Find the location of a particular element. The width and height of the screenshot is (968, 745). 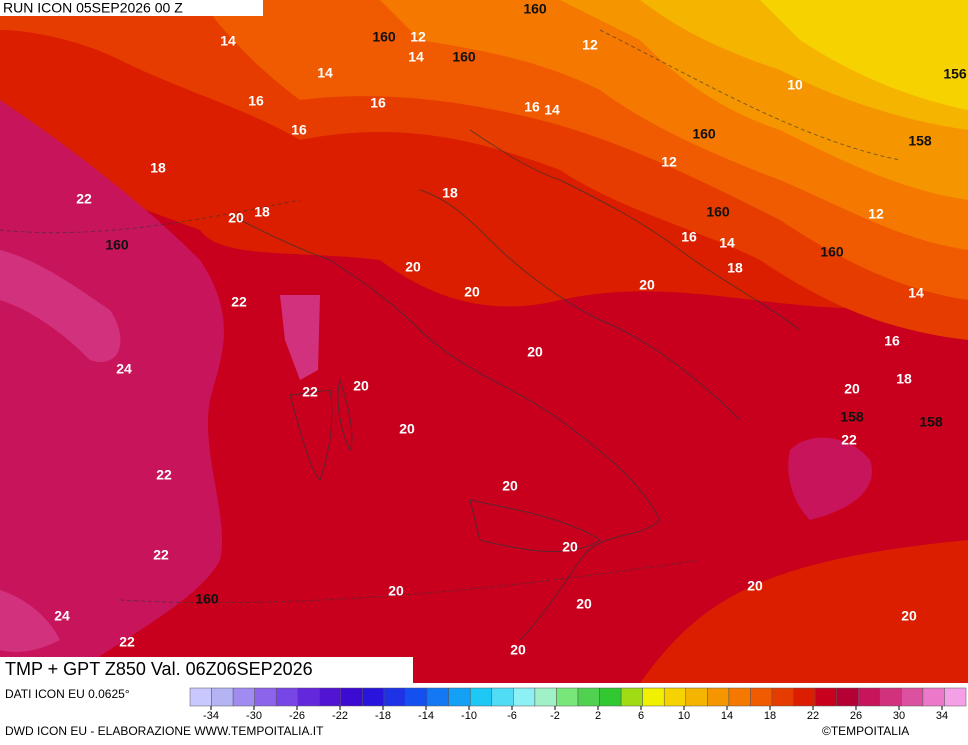

temperature-label: 10 is located at coordinates (795, 85).